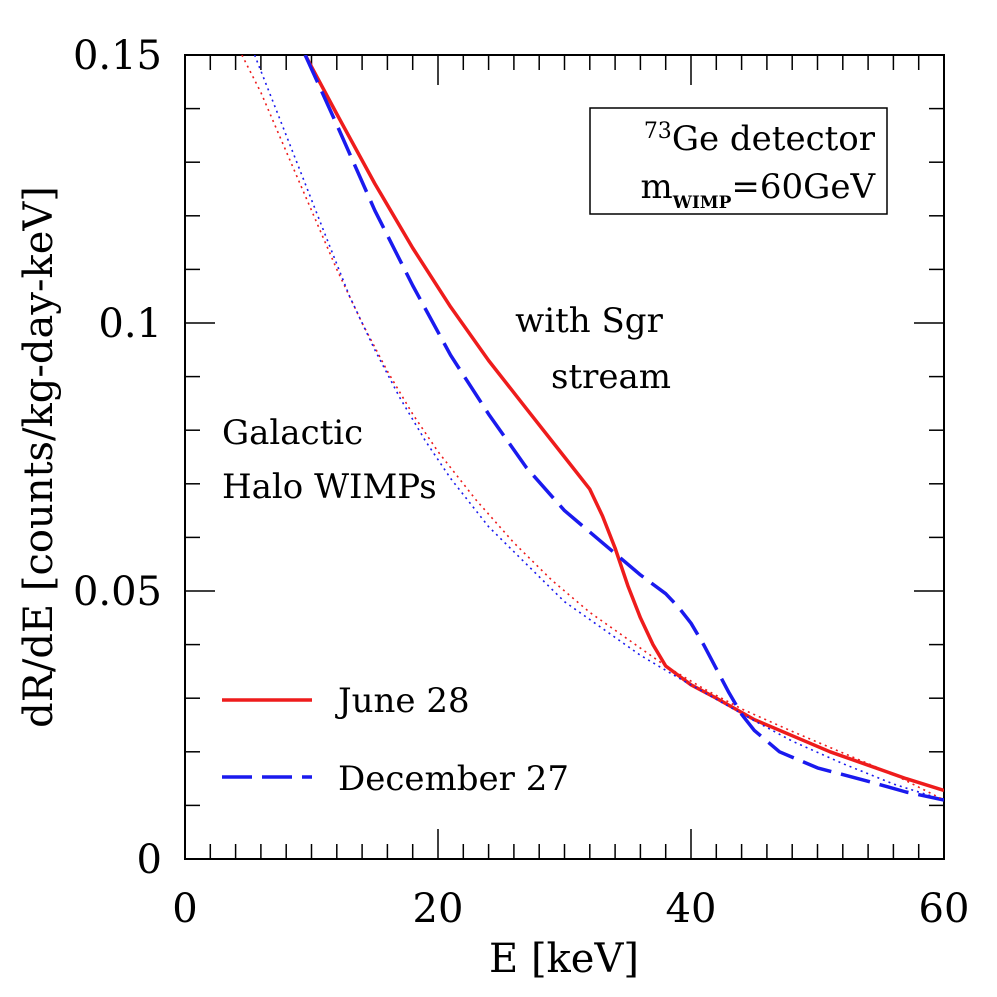 The width and height of the screenshot is (997, 997). Describe the element at coordinates (184, 909) in the screenshot. I see `x-tick-label: 0` at that location.